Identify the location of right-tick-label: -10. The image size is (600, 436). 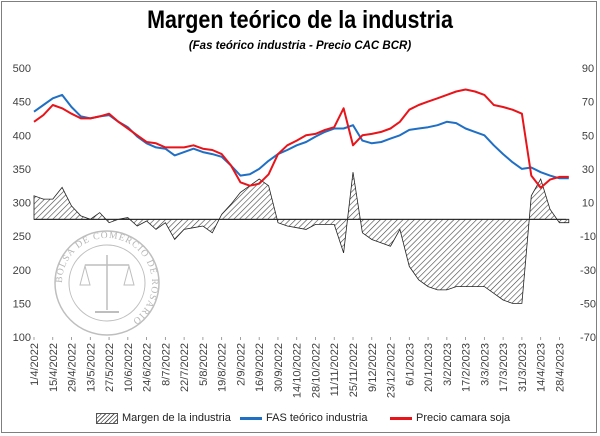
(588, 237).